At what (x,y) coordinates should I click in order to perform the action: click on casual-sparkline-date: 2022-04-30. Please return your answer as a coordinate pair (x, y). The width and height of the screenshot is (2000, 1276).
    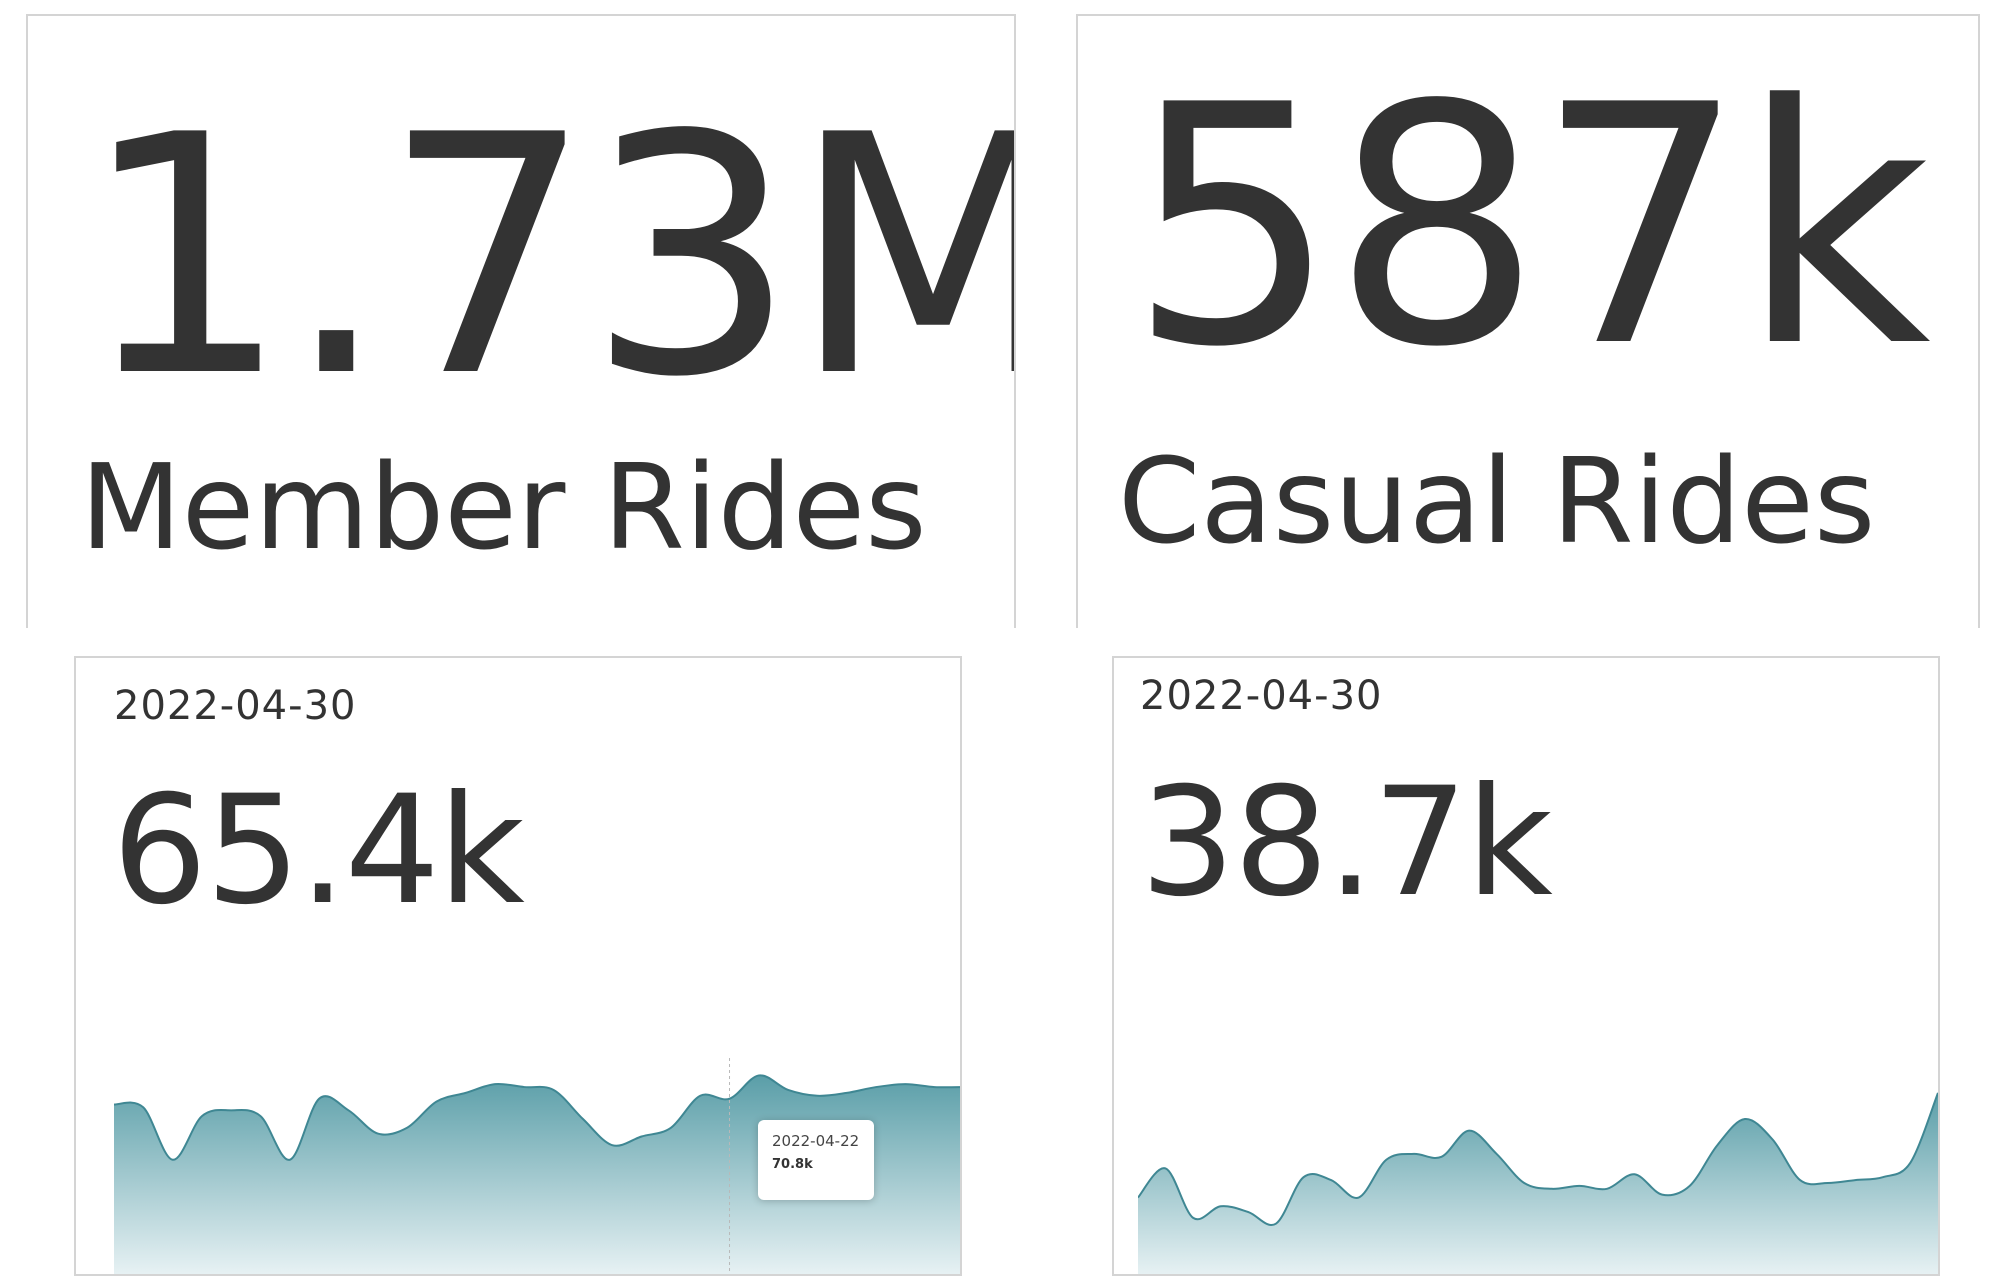
    Looking at the image, I should click on (1261, 696).